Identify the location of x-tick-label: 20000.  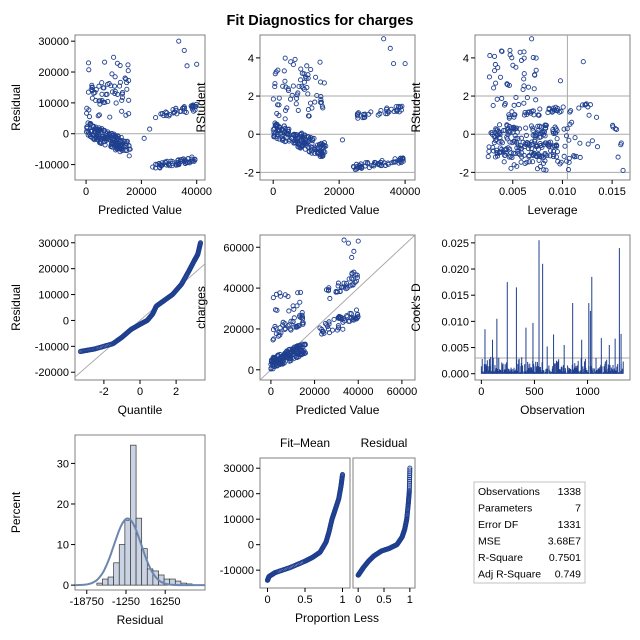
(314, 392).